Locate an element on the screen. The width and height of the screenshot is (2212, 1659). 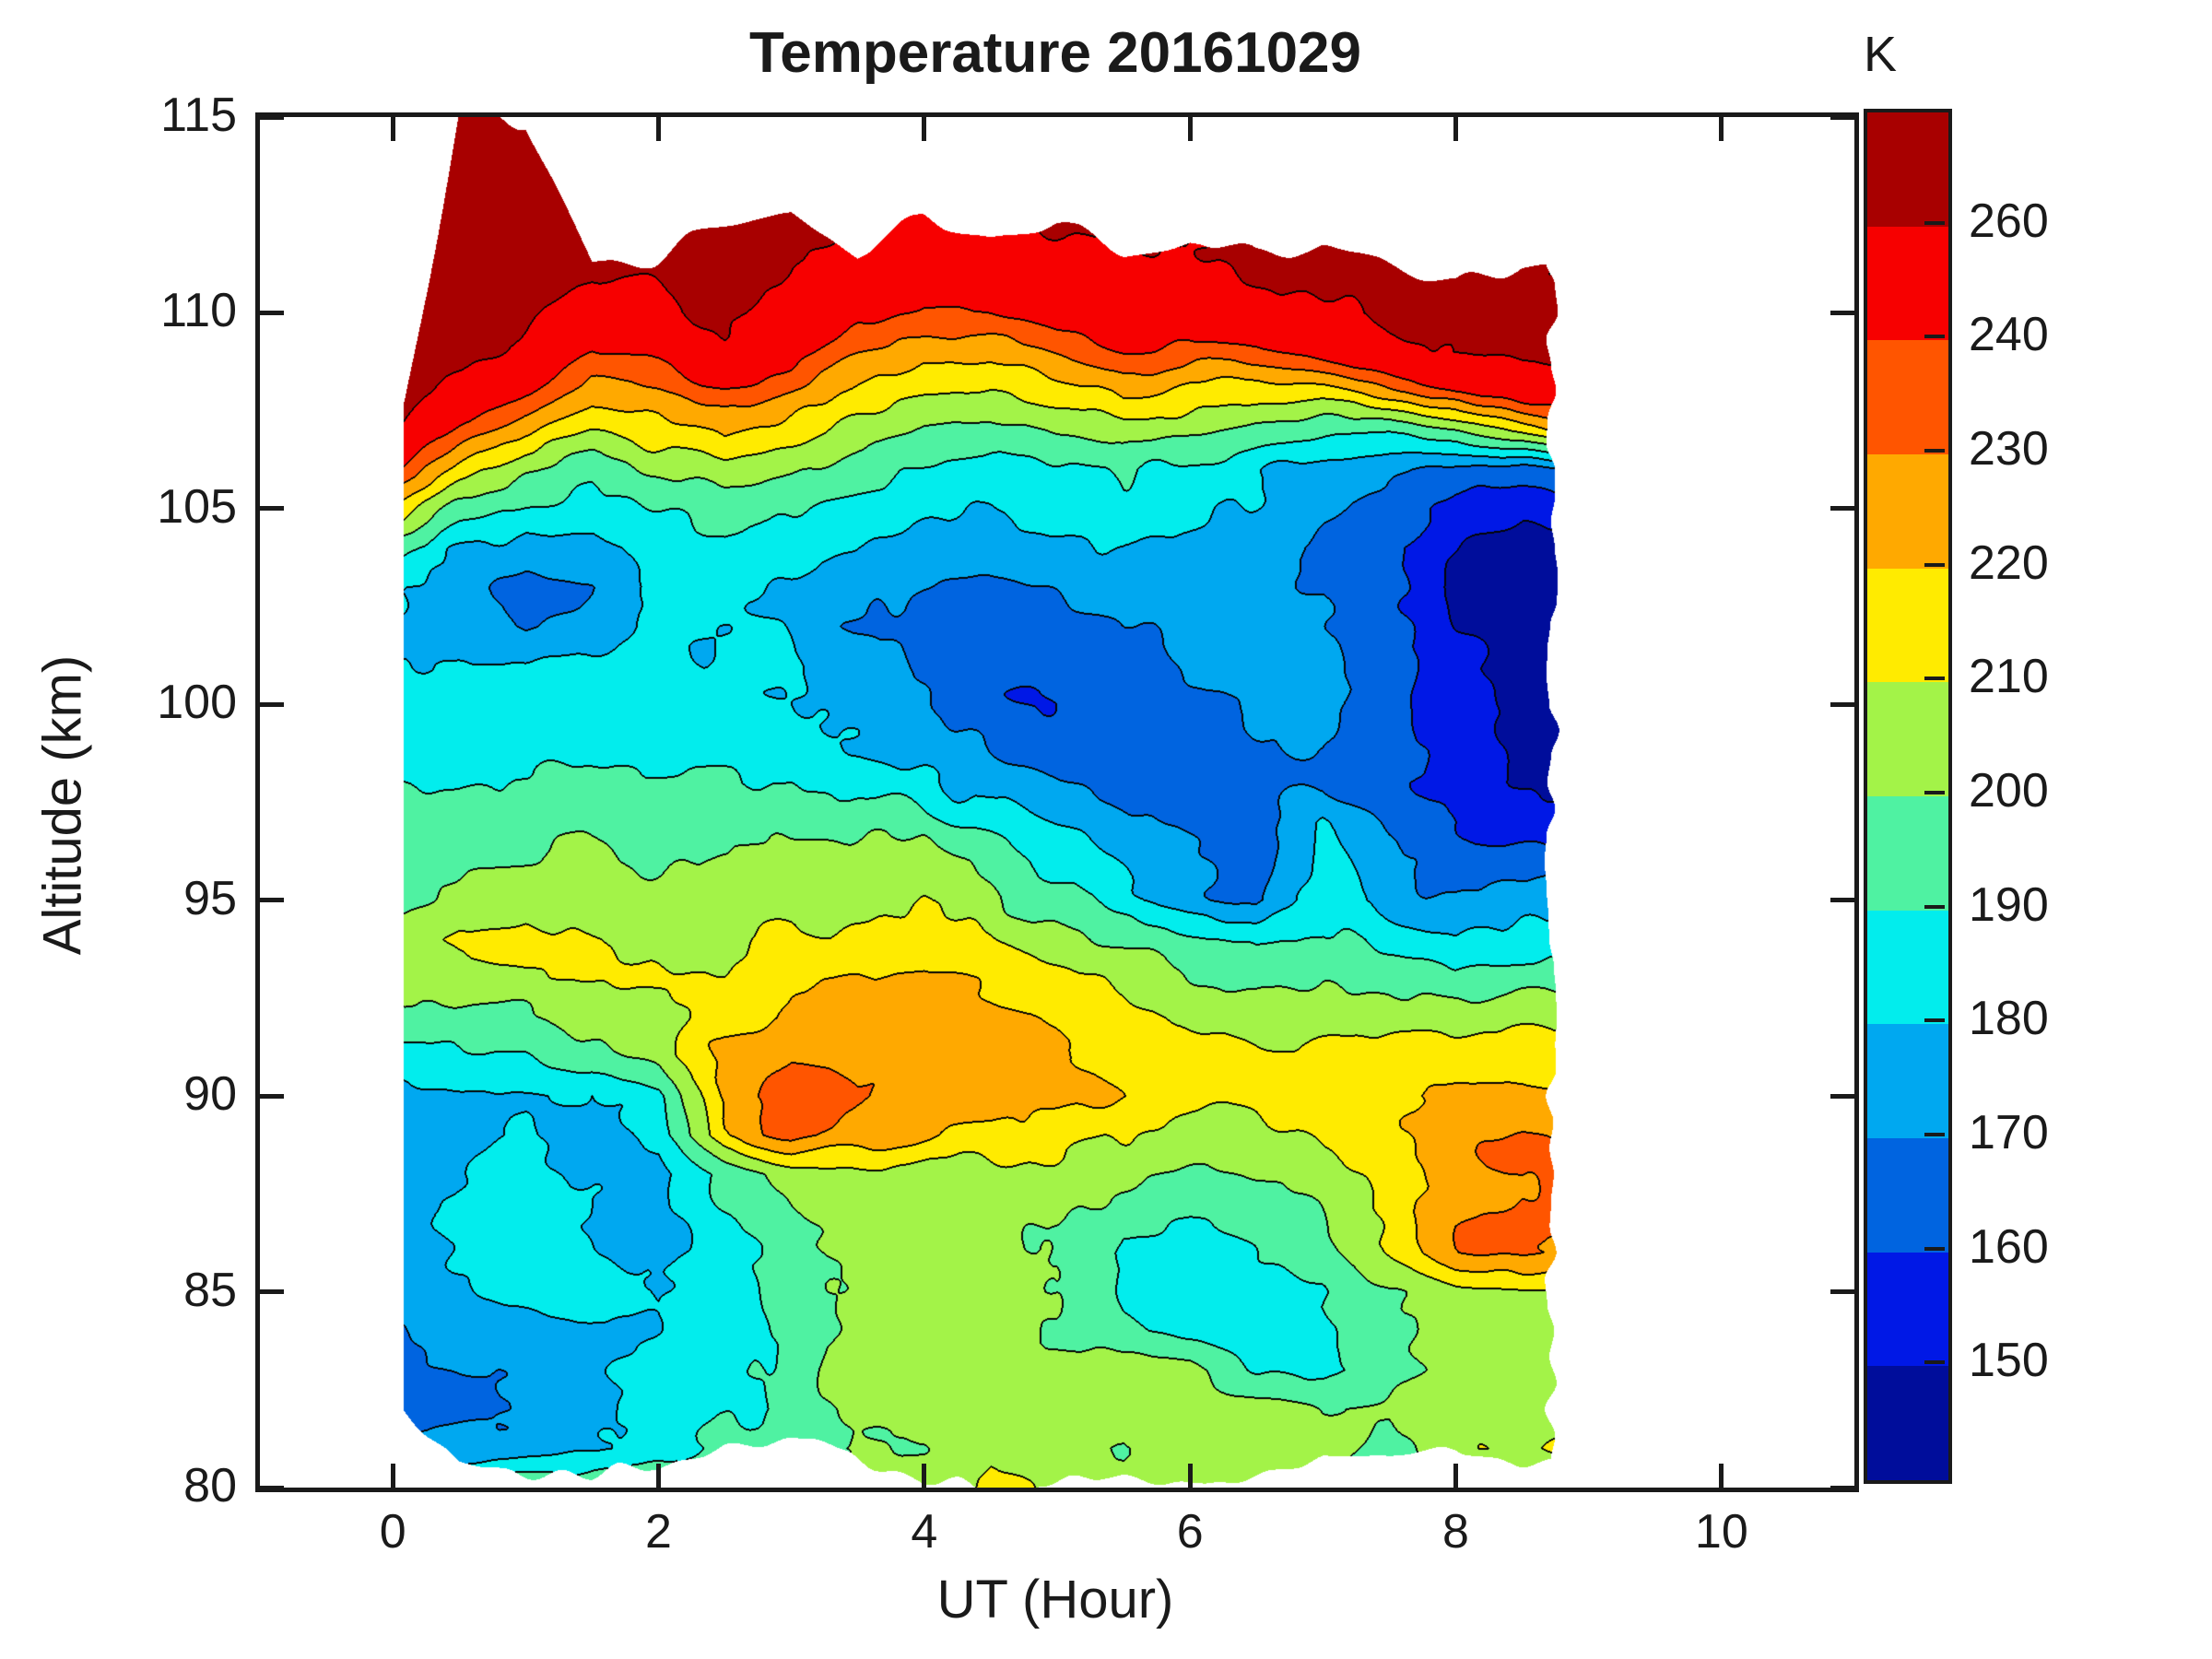
colorbar-tick-label: 170 is located at coordinates (2009, 1132).